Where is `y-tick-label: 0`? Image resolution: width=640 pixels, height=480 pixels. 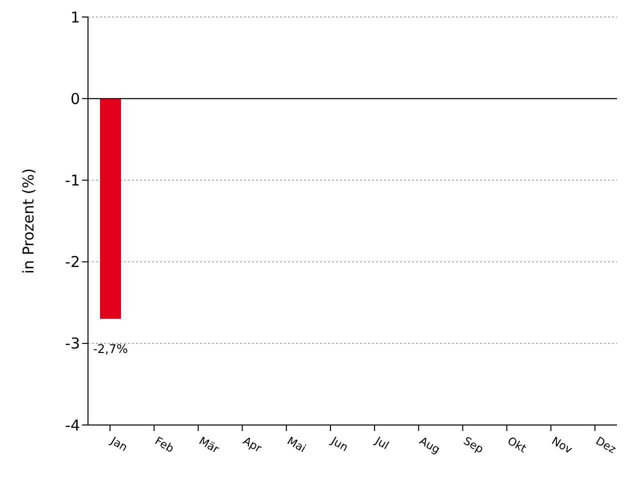 y-tick-label: 0 is located at coordinates (75, 99).